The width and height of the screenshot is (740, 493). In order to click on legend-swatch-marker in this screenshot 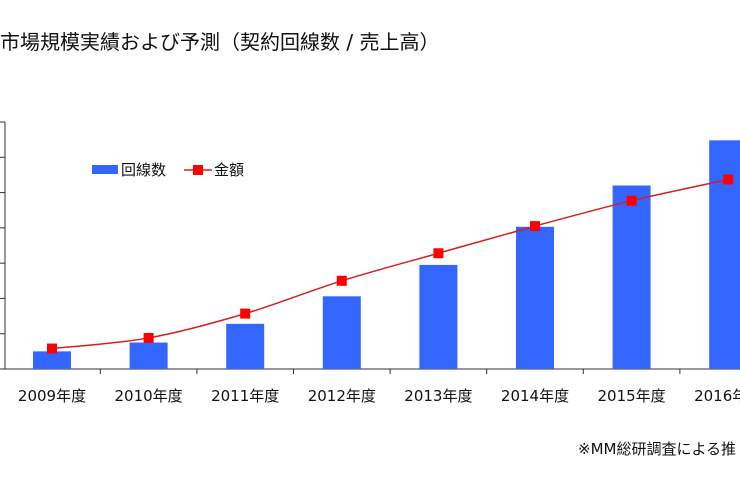, I will do `click(198, 170)`.